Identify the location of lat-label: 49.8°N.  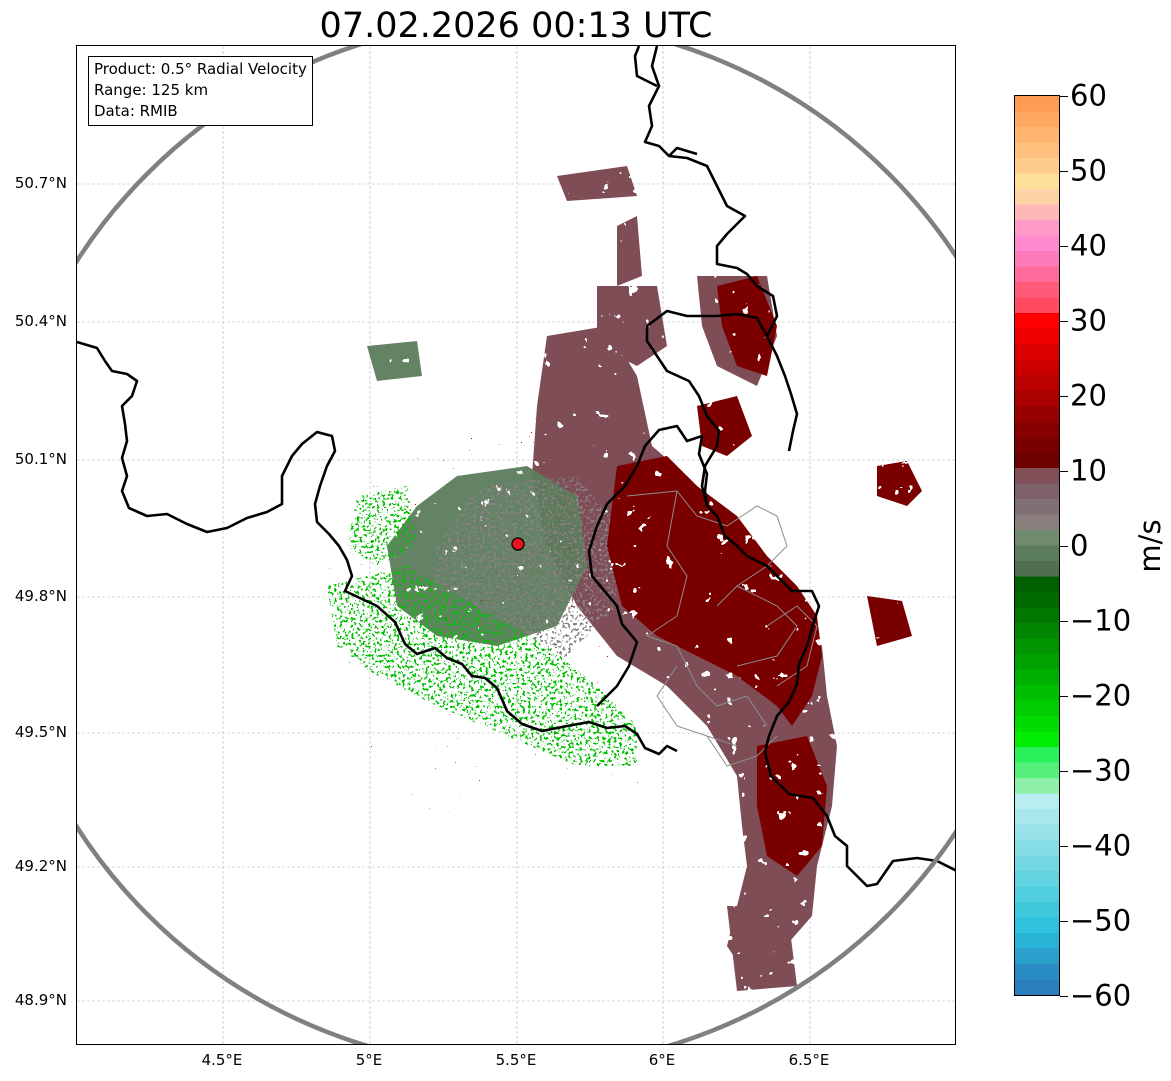
(40, 596).